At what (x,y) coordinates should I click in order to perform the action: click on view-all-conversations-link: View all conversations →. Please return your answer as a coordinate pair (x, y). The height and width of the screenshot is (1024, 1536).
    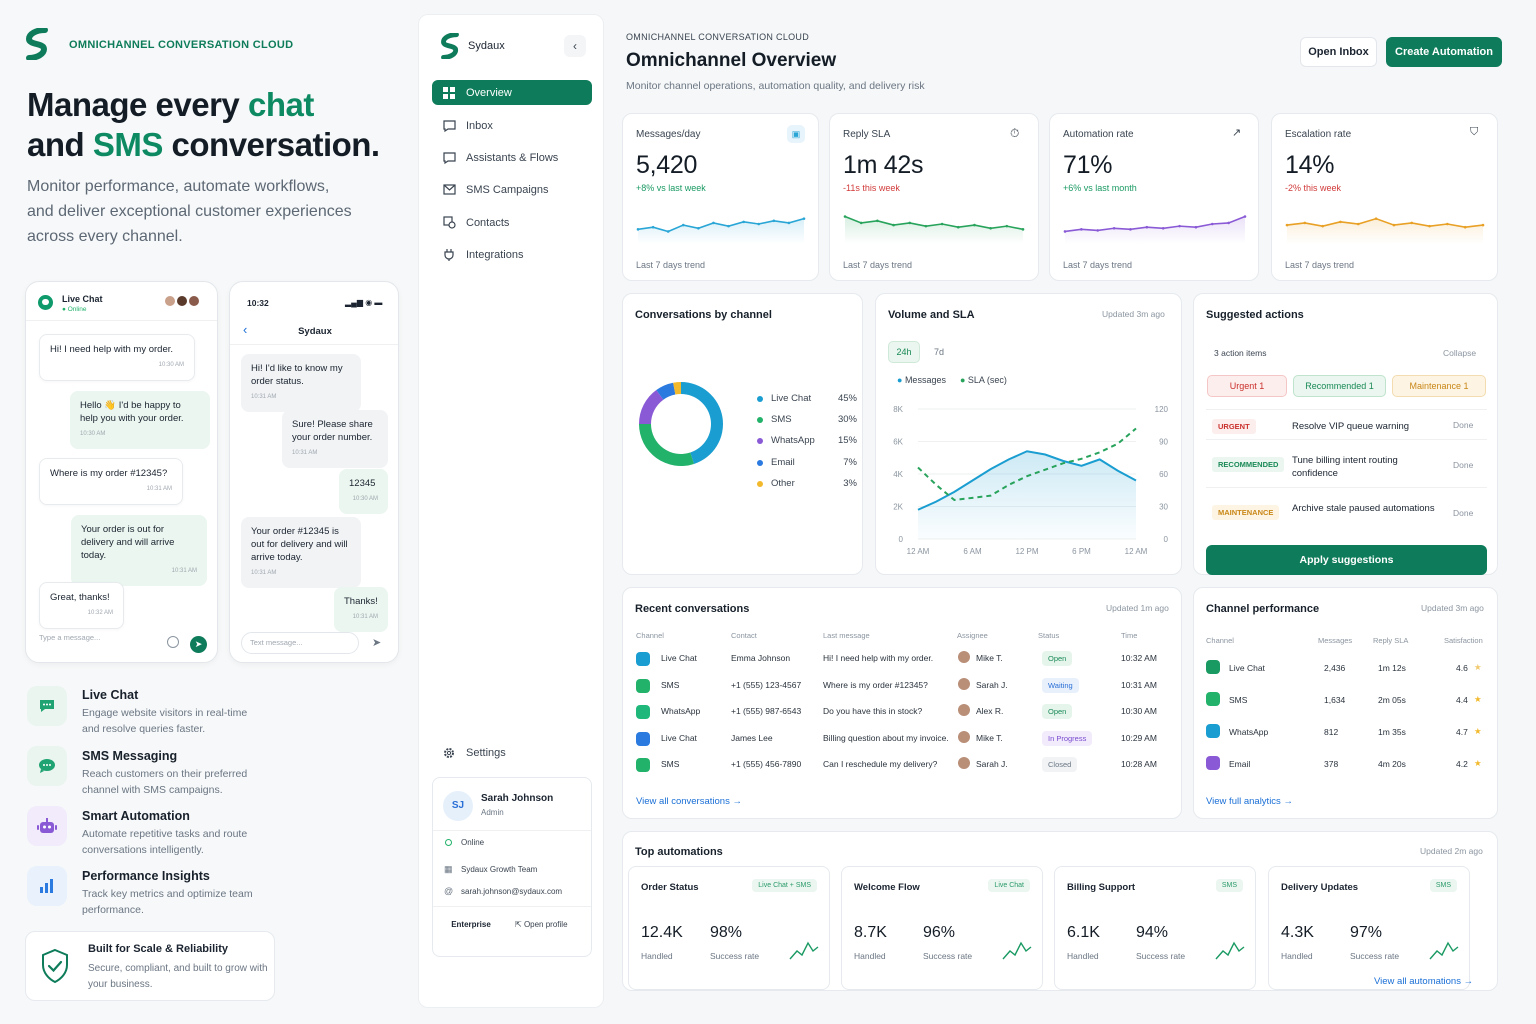
    Looking at the image, I should click on (689, 801).